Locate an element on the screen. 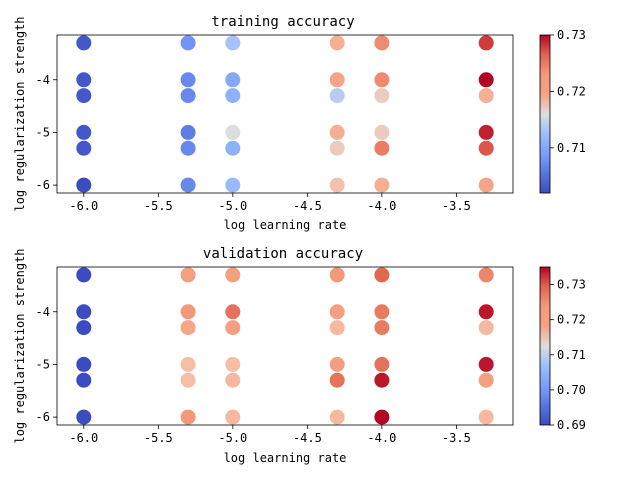 This screenshot has height=480, width=640. chart-title: training accuracy is located at coordinates (282, 22).